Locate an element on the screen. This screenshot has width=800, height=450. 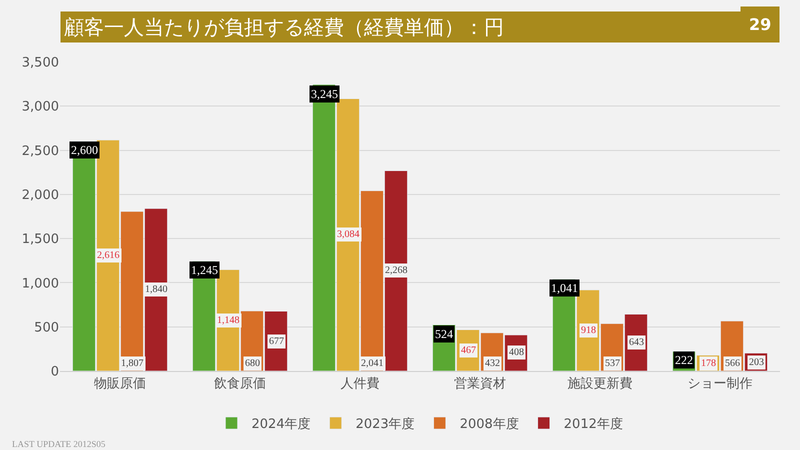
data-label: 2,268 is located at coordinates (396, 270).